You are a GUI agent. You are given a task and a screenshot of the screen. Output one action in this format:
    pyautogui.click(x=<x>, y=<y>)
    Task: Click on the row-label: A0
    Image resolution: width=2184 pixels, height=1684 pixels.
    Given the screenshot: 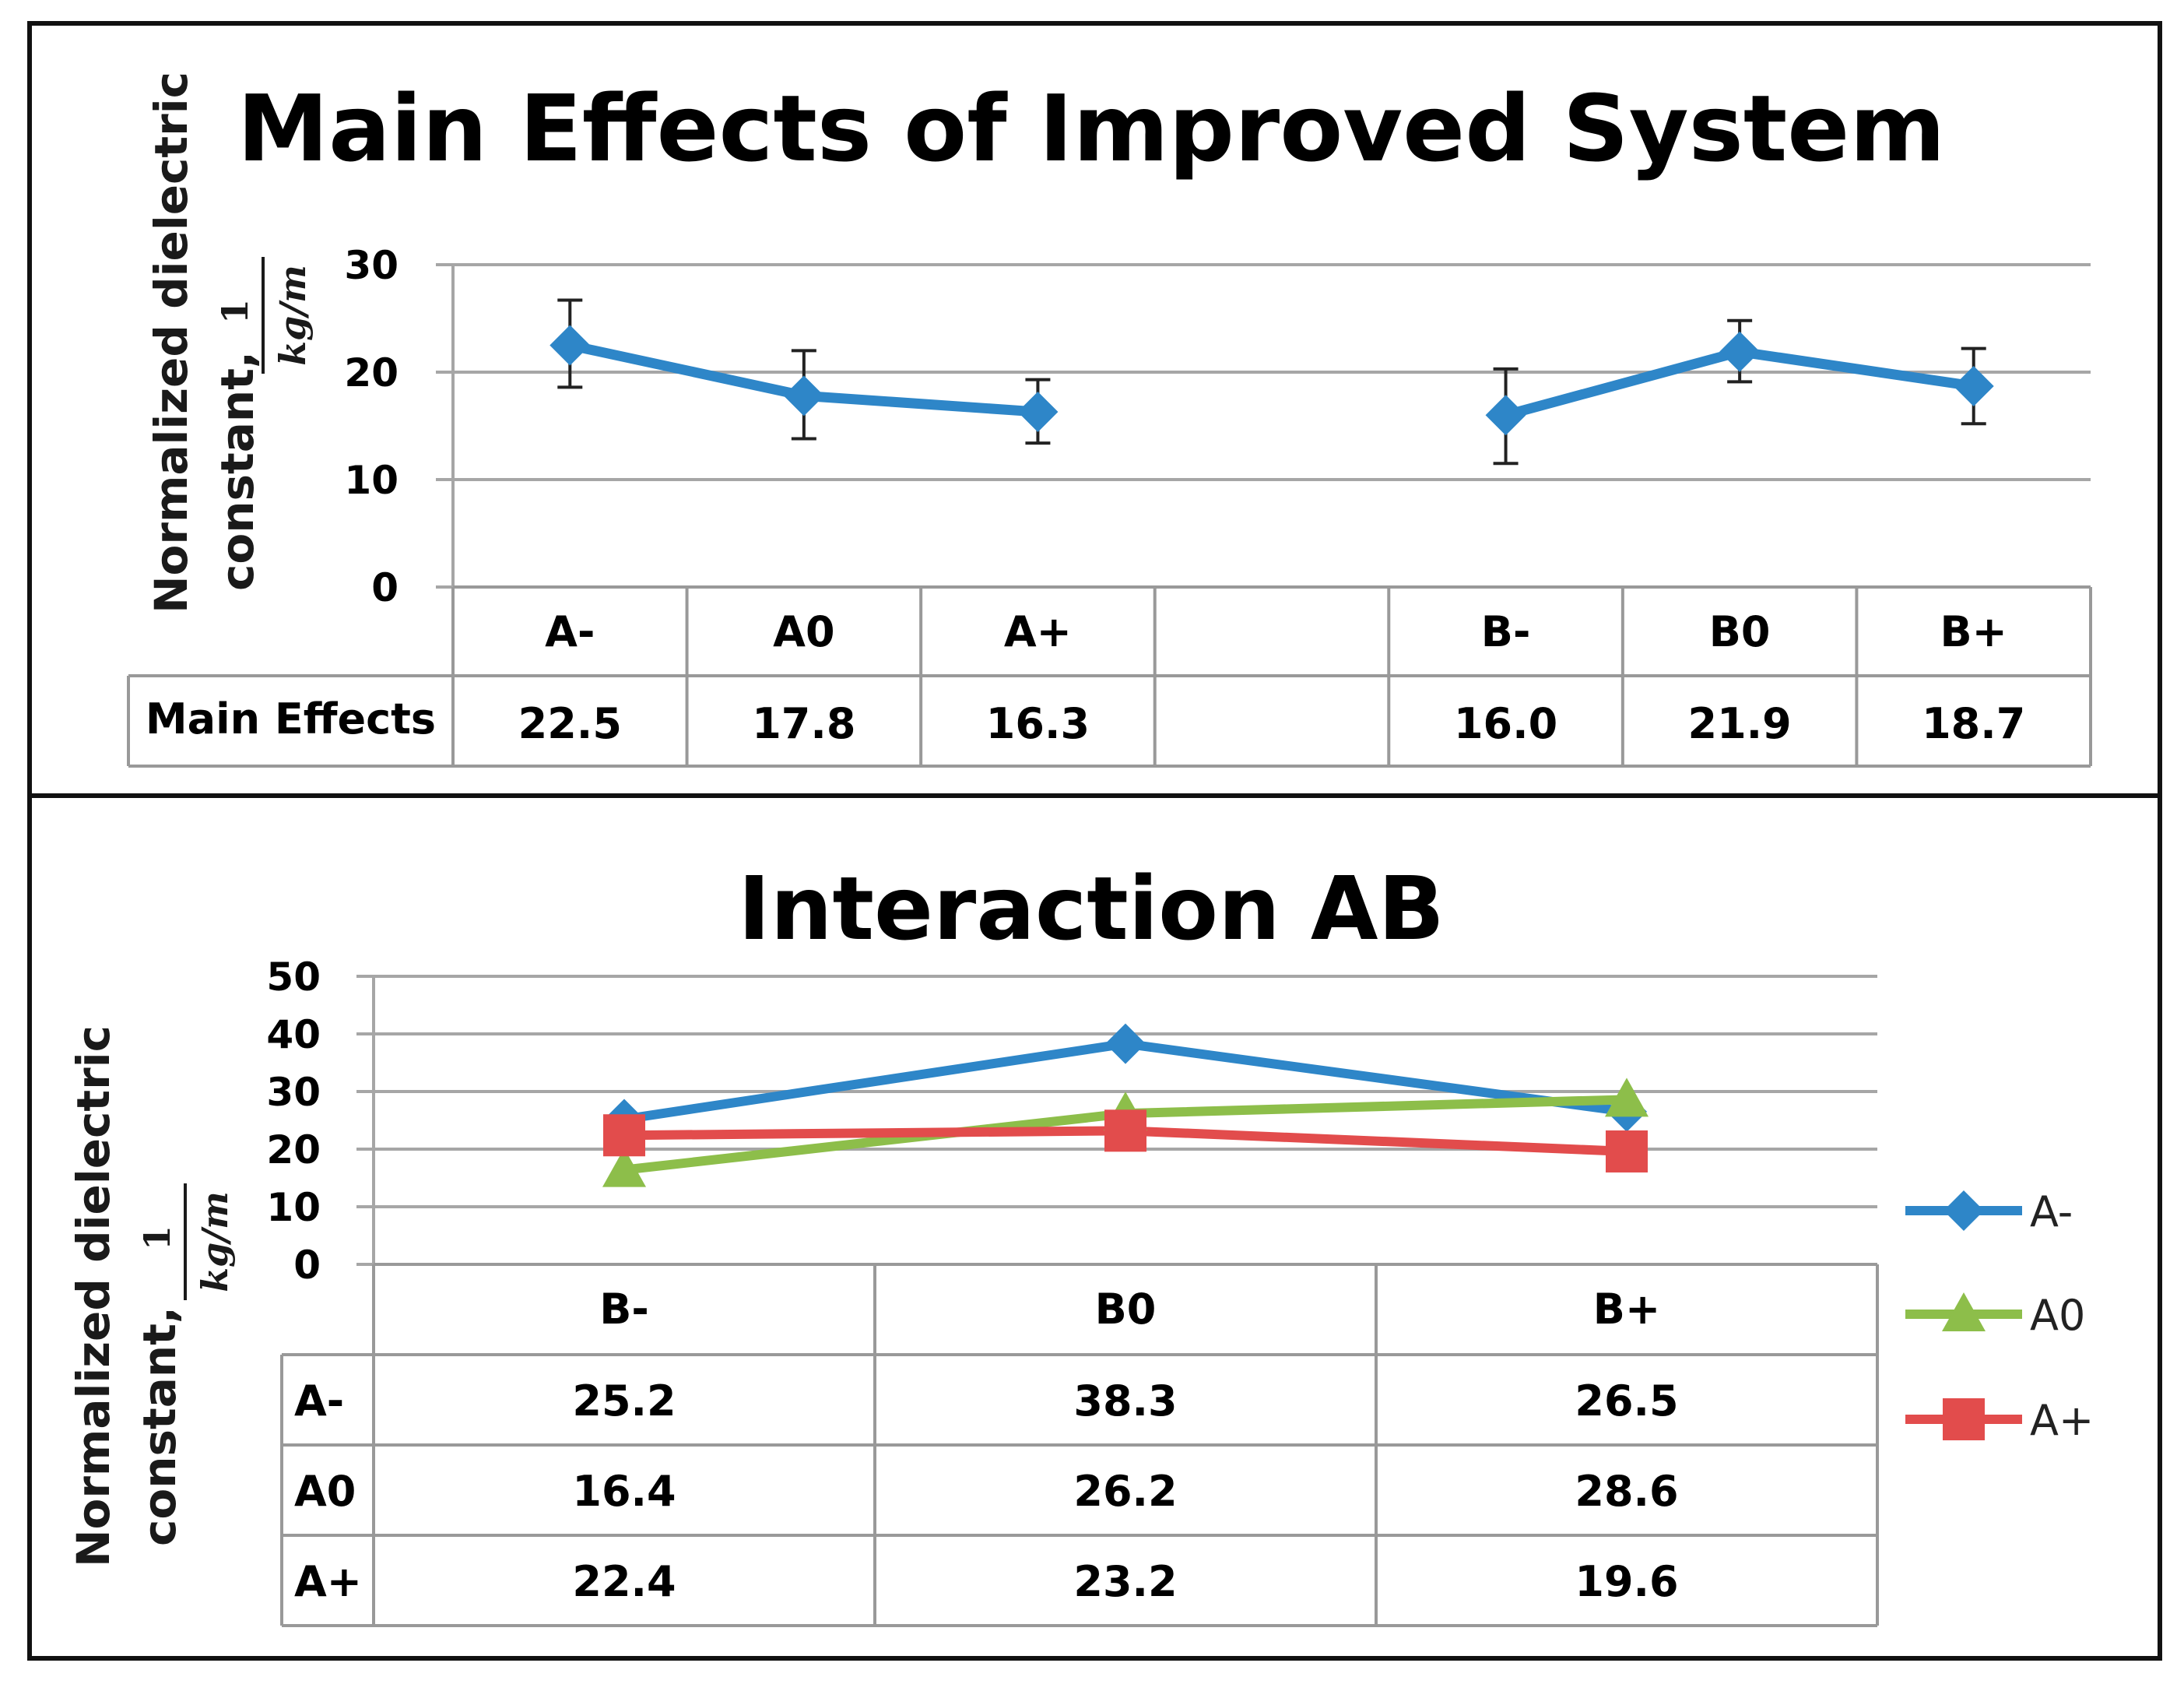 What is the action you would take?
    pyautogui.click(x=325, y=1491)
    